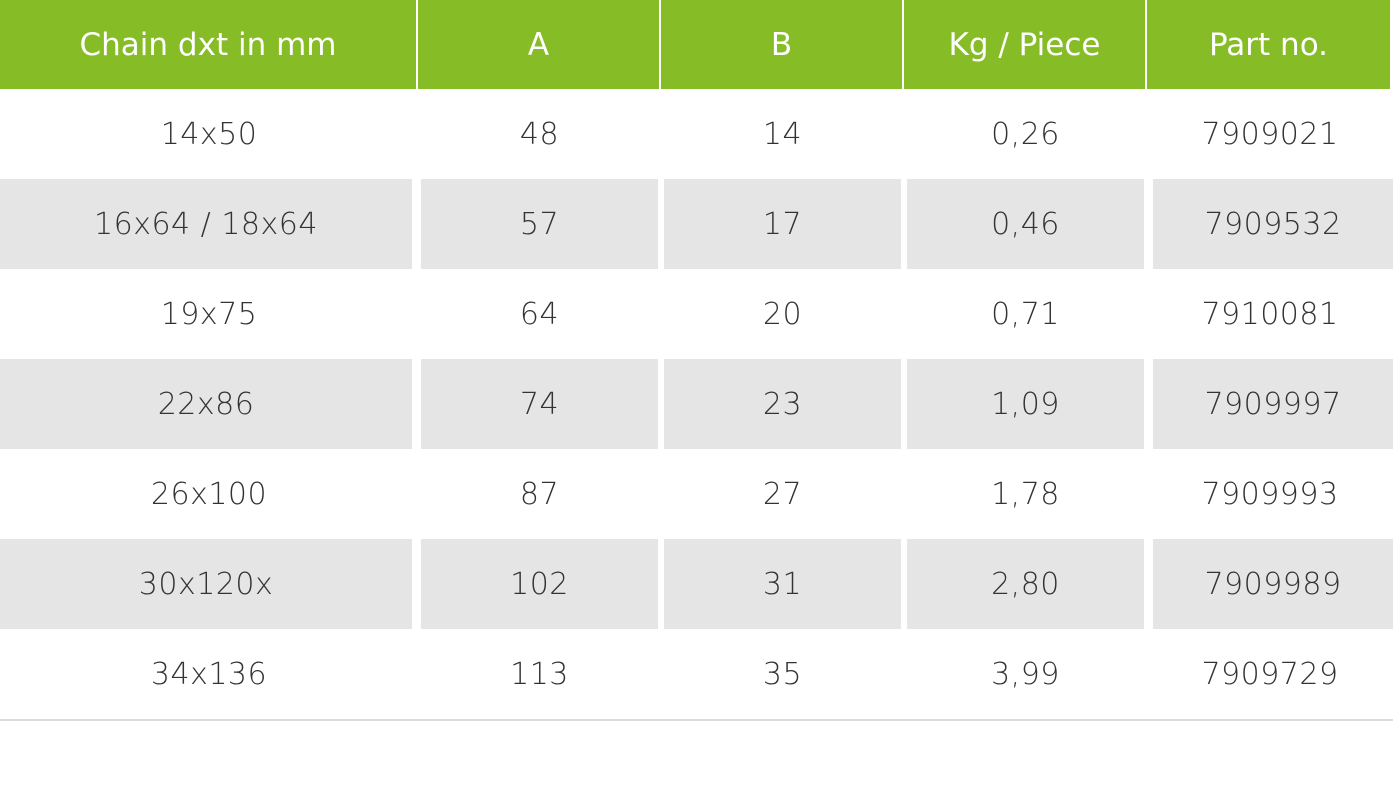  Describe the element at coordinates (782, 494) in the screenshot. I see `cell-b: 27` at that location.